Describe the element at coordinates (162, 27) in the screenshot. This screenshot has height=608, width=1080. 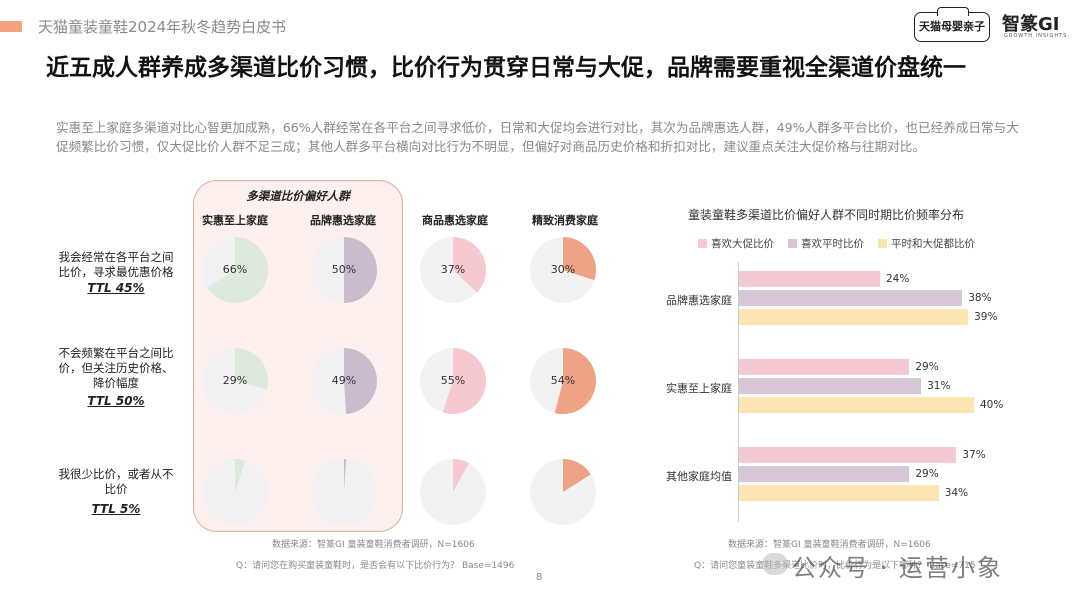
I see `report-title: 天猫童装童鞋2024年秋冬趋势白皮书` at that location.